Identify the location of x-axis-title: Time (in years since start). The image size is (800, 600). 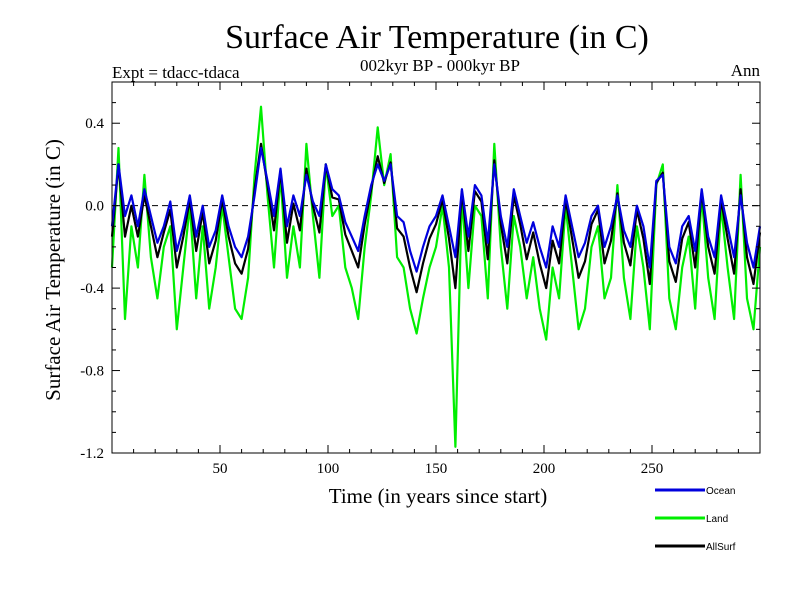
(438, 496).